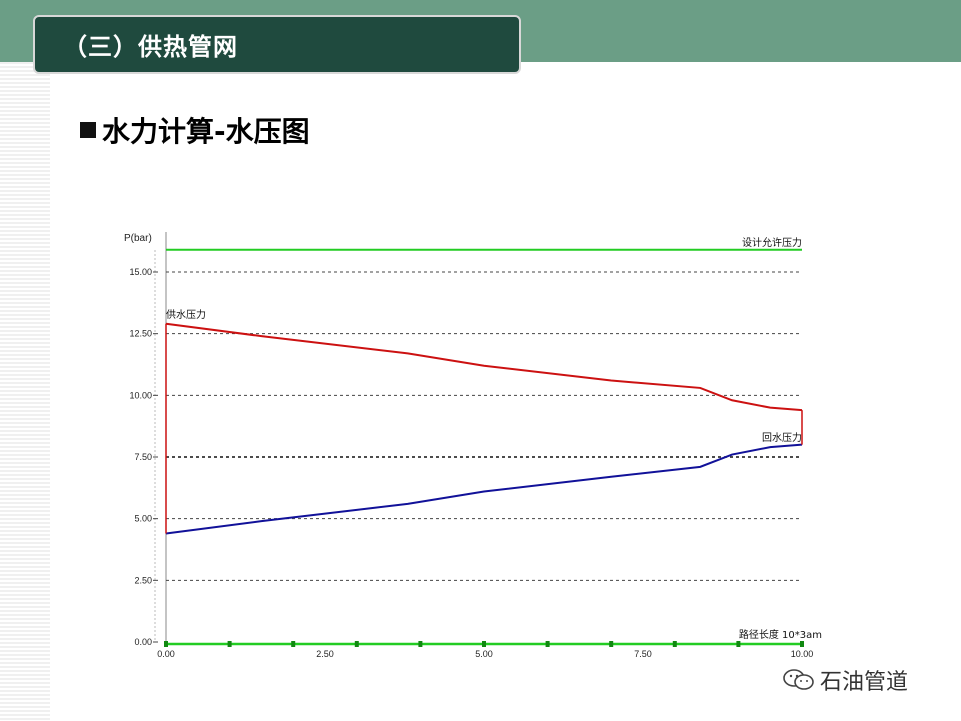 The height and width of the screenshot is (721, 961). I want to click on square-bullet-icon, so click(88, 130).